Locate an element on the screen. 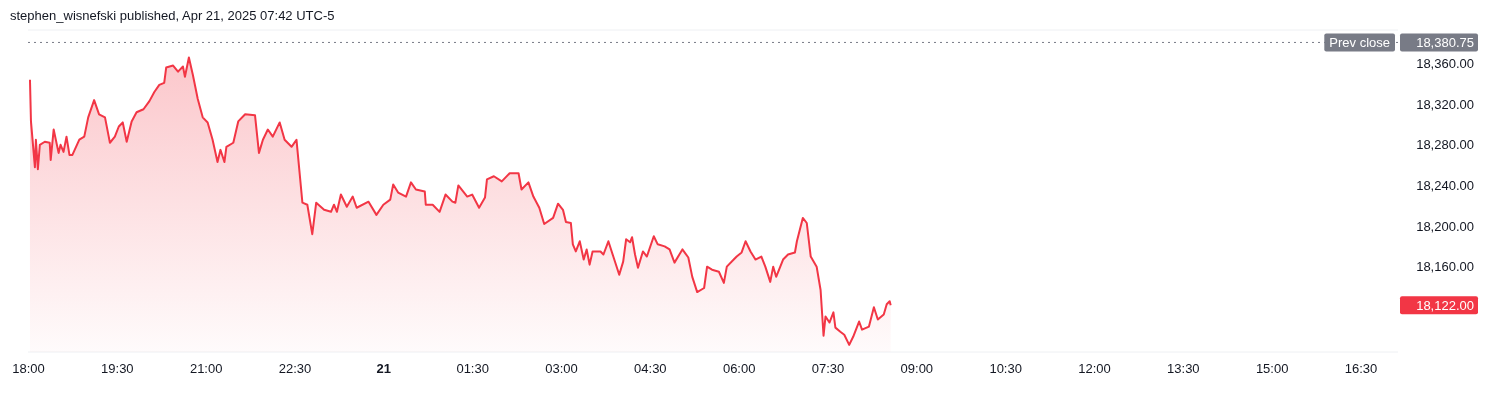 The image size is (1500, 420). x-tick-label: 21 is located at coordinates (384, 369).